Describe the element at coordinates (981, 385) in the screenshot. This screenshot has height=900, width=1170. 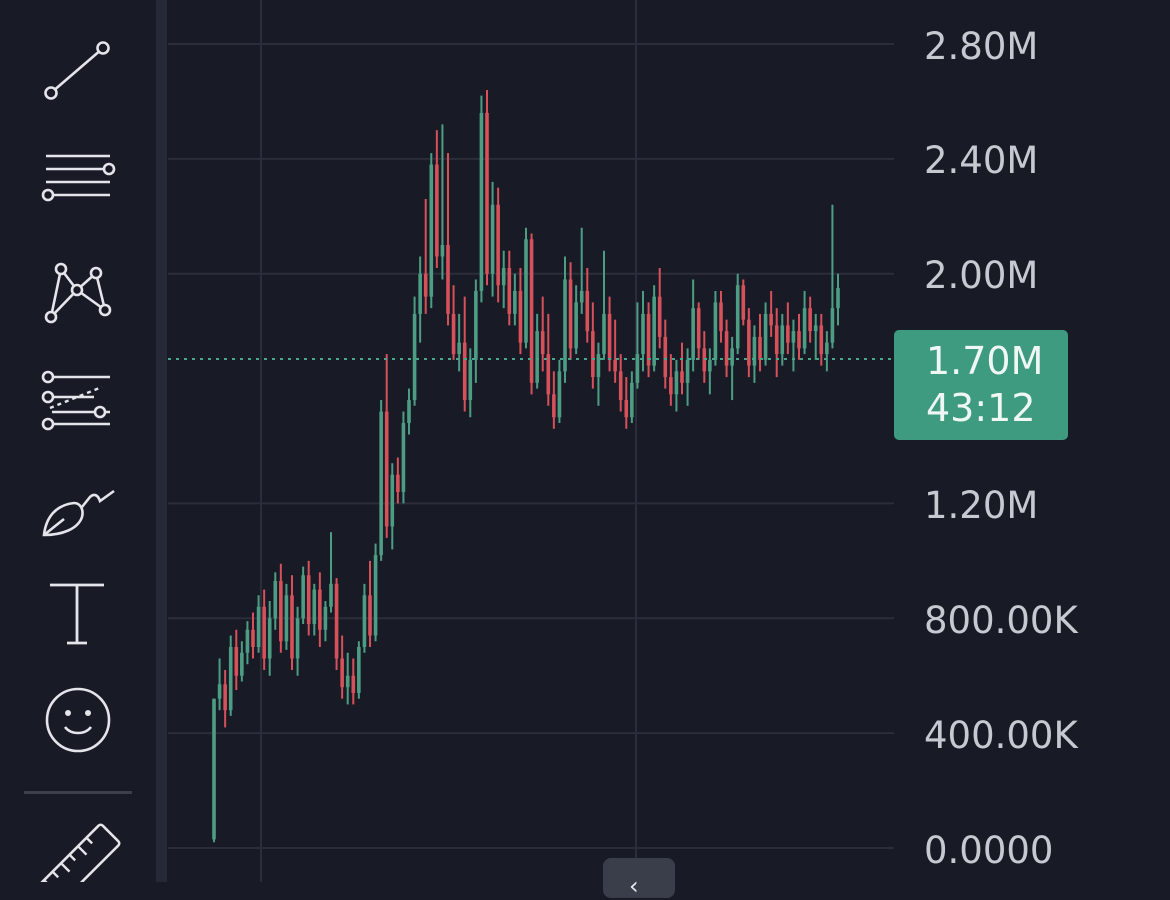
I see `last-price-tag: 1.70M 43:12` at that location.